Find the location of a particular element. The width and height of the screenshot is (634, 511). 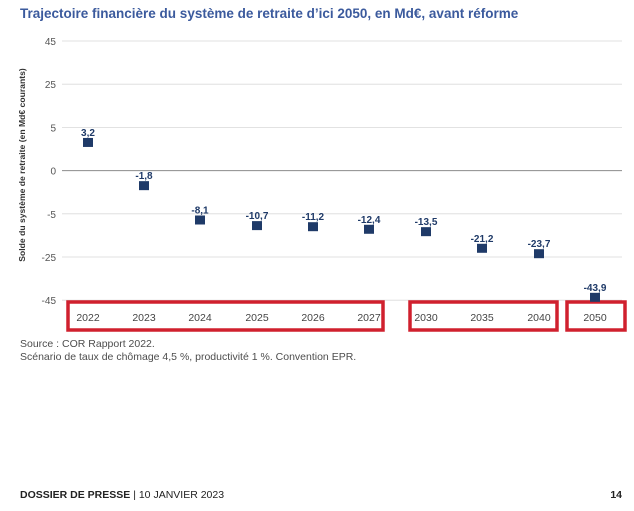

footer: DOSSIER DE PRESSE | 10 JANVIER 2023 is located at coordinates (122, 495).